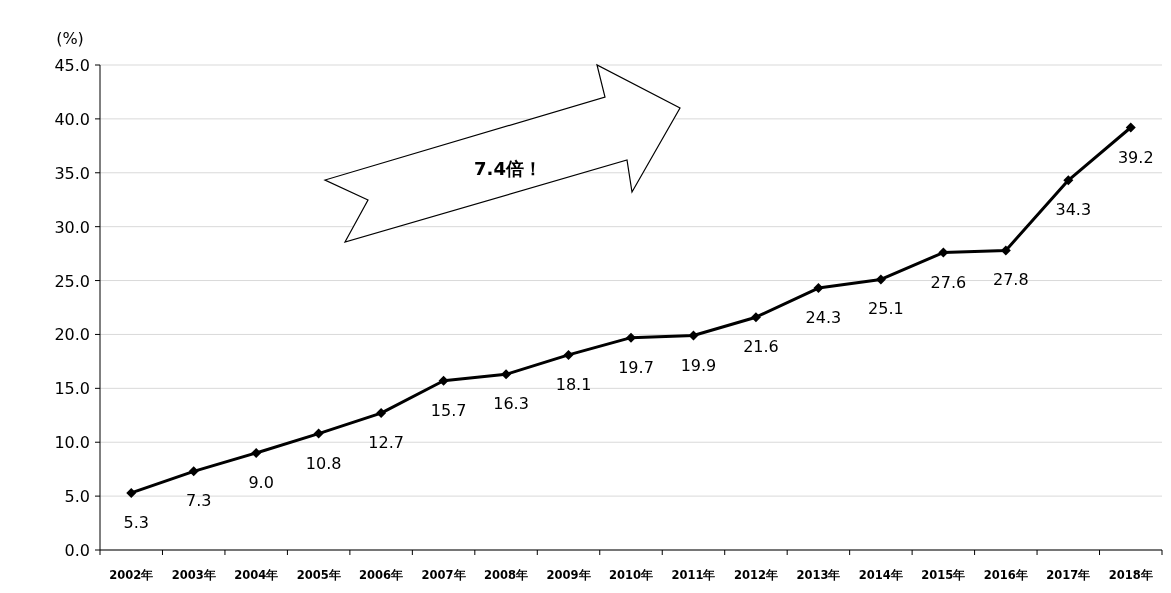 The image size is (1171, 593). Describe the element at coordinates (573, 384) in the screenshot. I see `data-label: 18.1` at that location.